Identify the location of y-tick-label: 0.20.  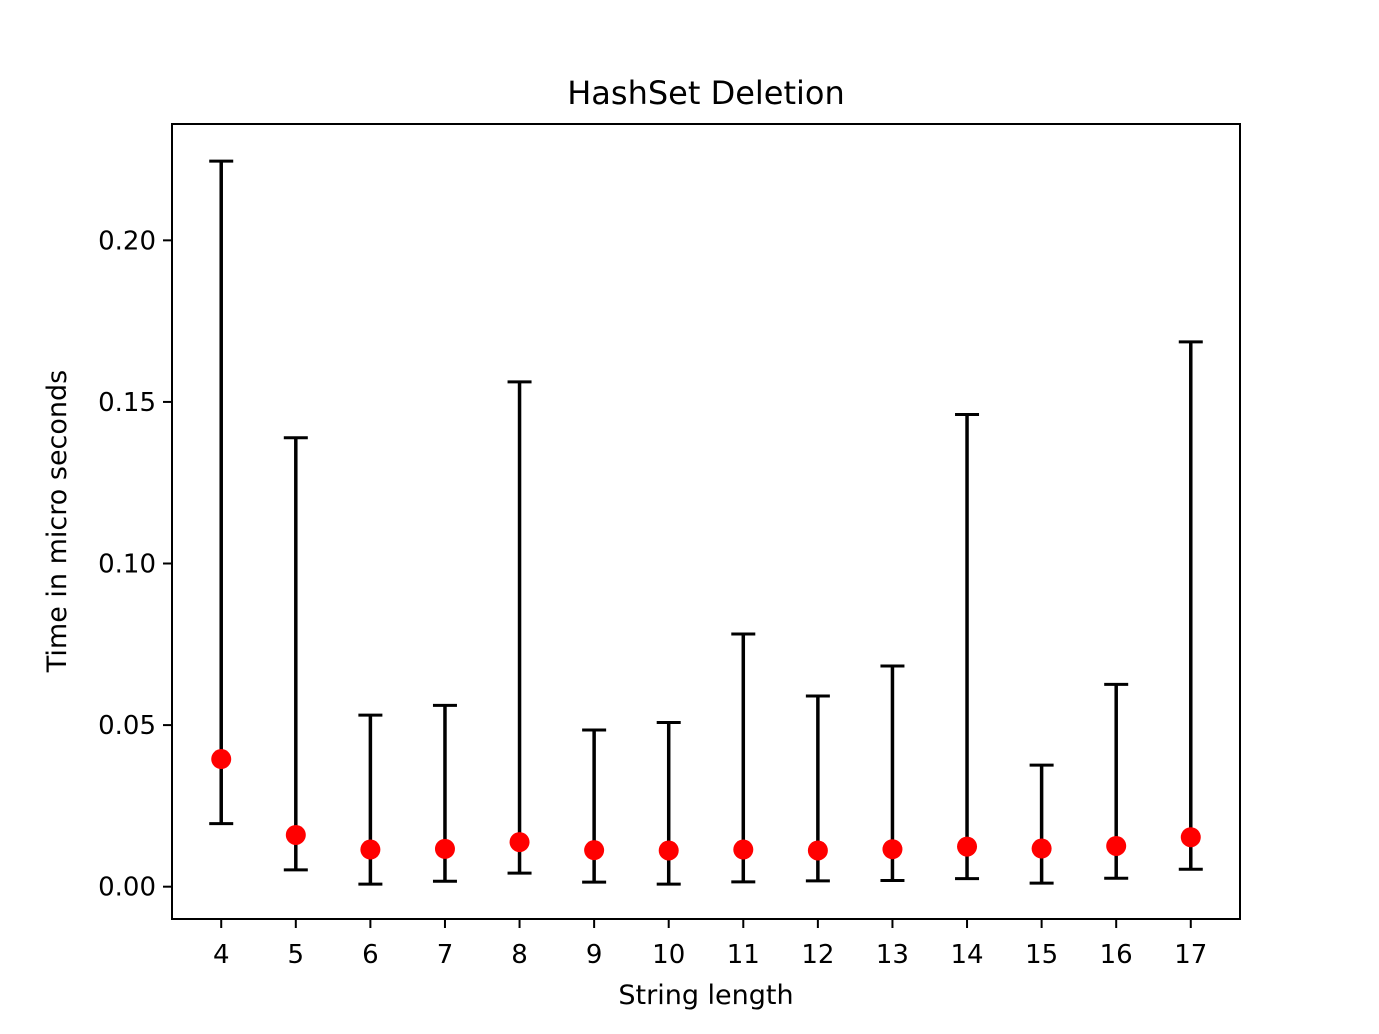
(127, 241).